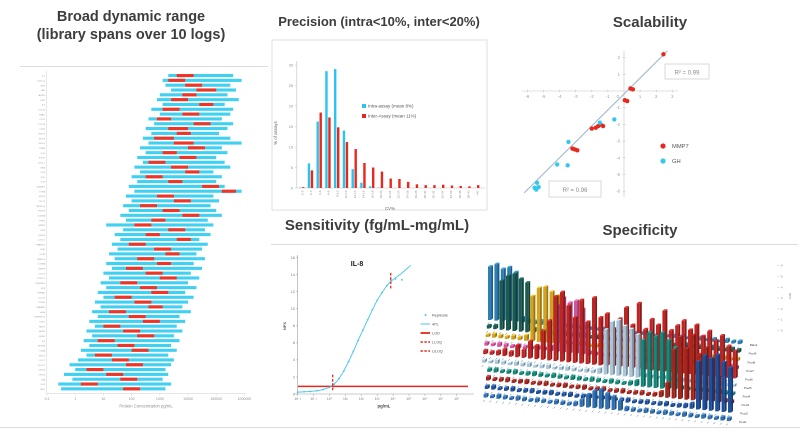 This screenshot has height=434, width=800. What do you see at coordinates (291, 86) in the screenshot?
I see `y-tick-label: 25` at bounding box center [291, 86].